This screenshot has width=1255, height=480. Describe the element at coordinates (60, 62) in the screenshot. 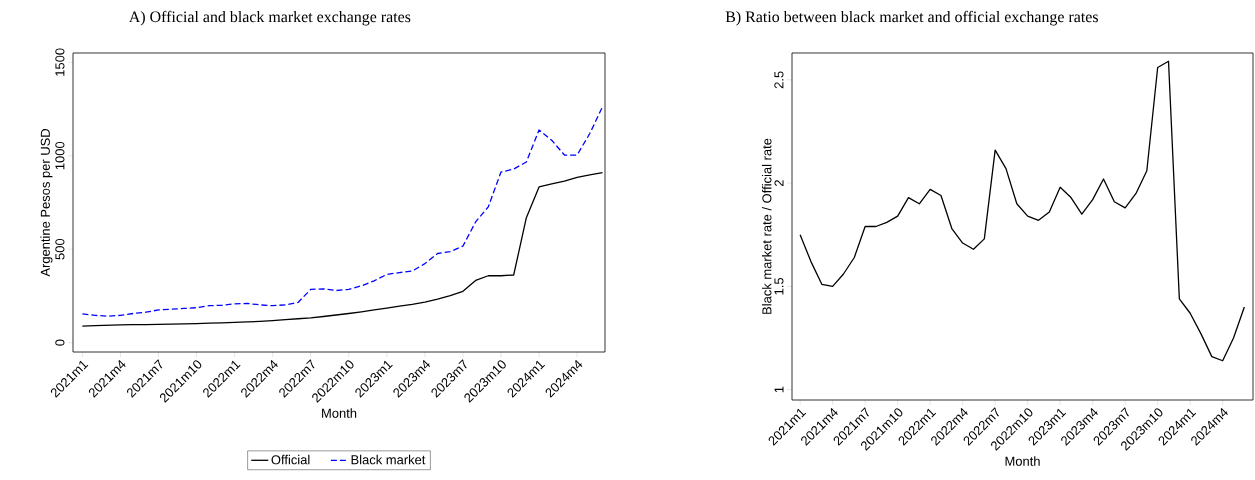

I see `y-tick-label: 1500` at that location.